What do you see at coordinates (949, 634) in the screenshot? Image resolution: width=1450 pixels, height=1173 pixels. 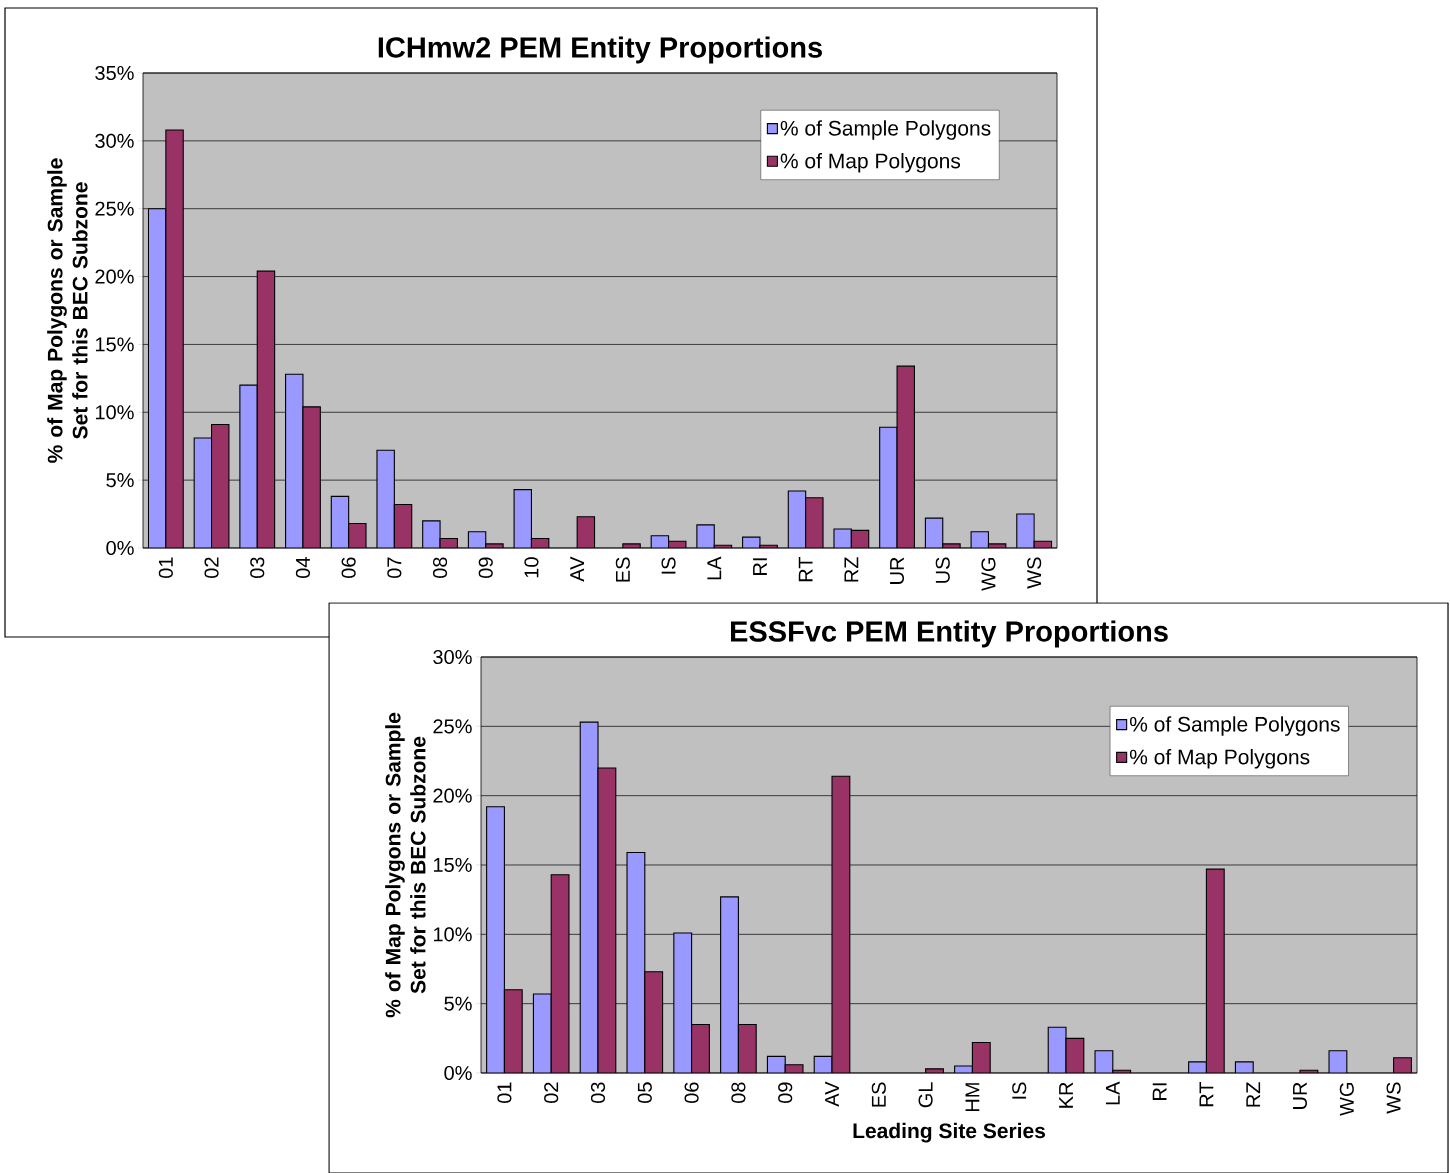 I see `chart-title: ESSFvc PEM Entity Proportions` at bounding box center [949, 634].